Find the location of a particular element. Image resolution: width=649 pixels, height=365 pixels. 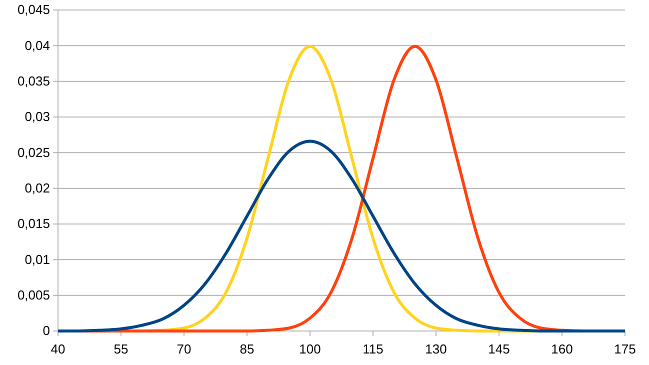

y-tick-label: 0,03 is located at coordinates (37, 116).